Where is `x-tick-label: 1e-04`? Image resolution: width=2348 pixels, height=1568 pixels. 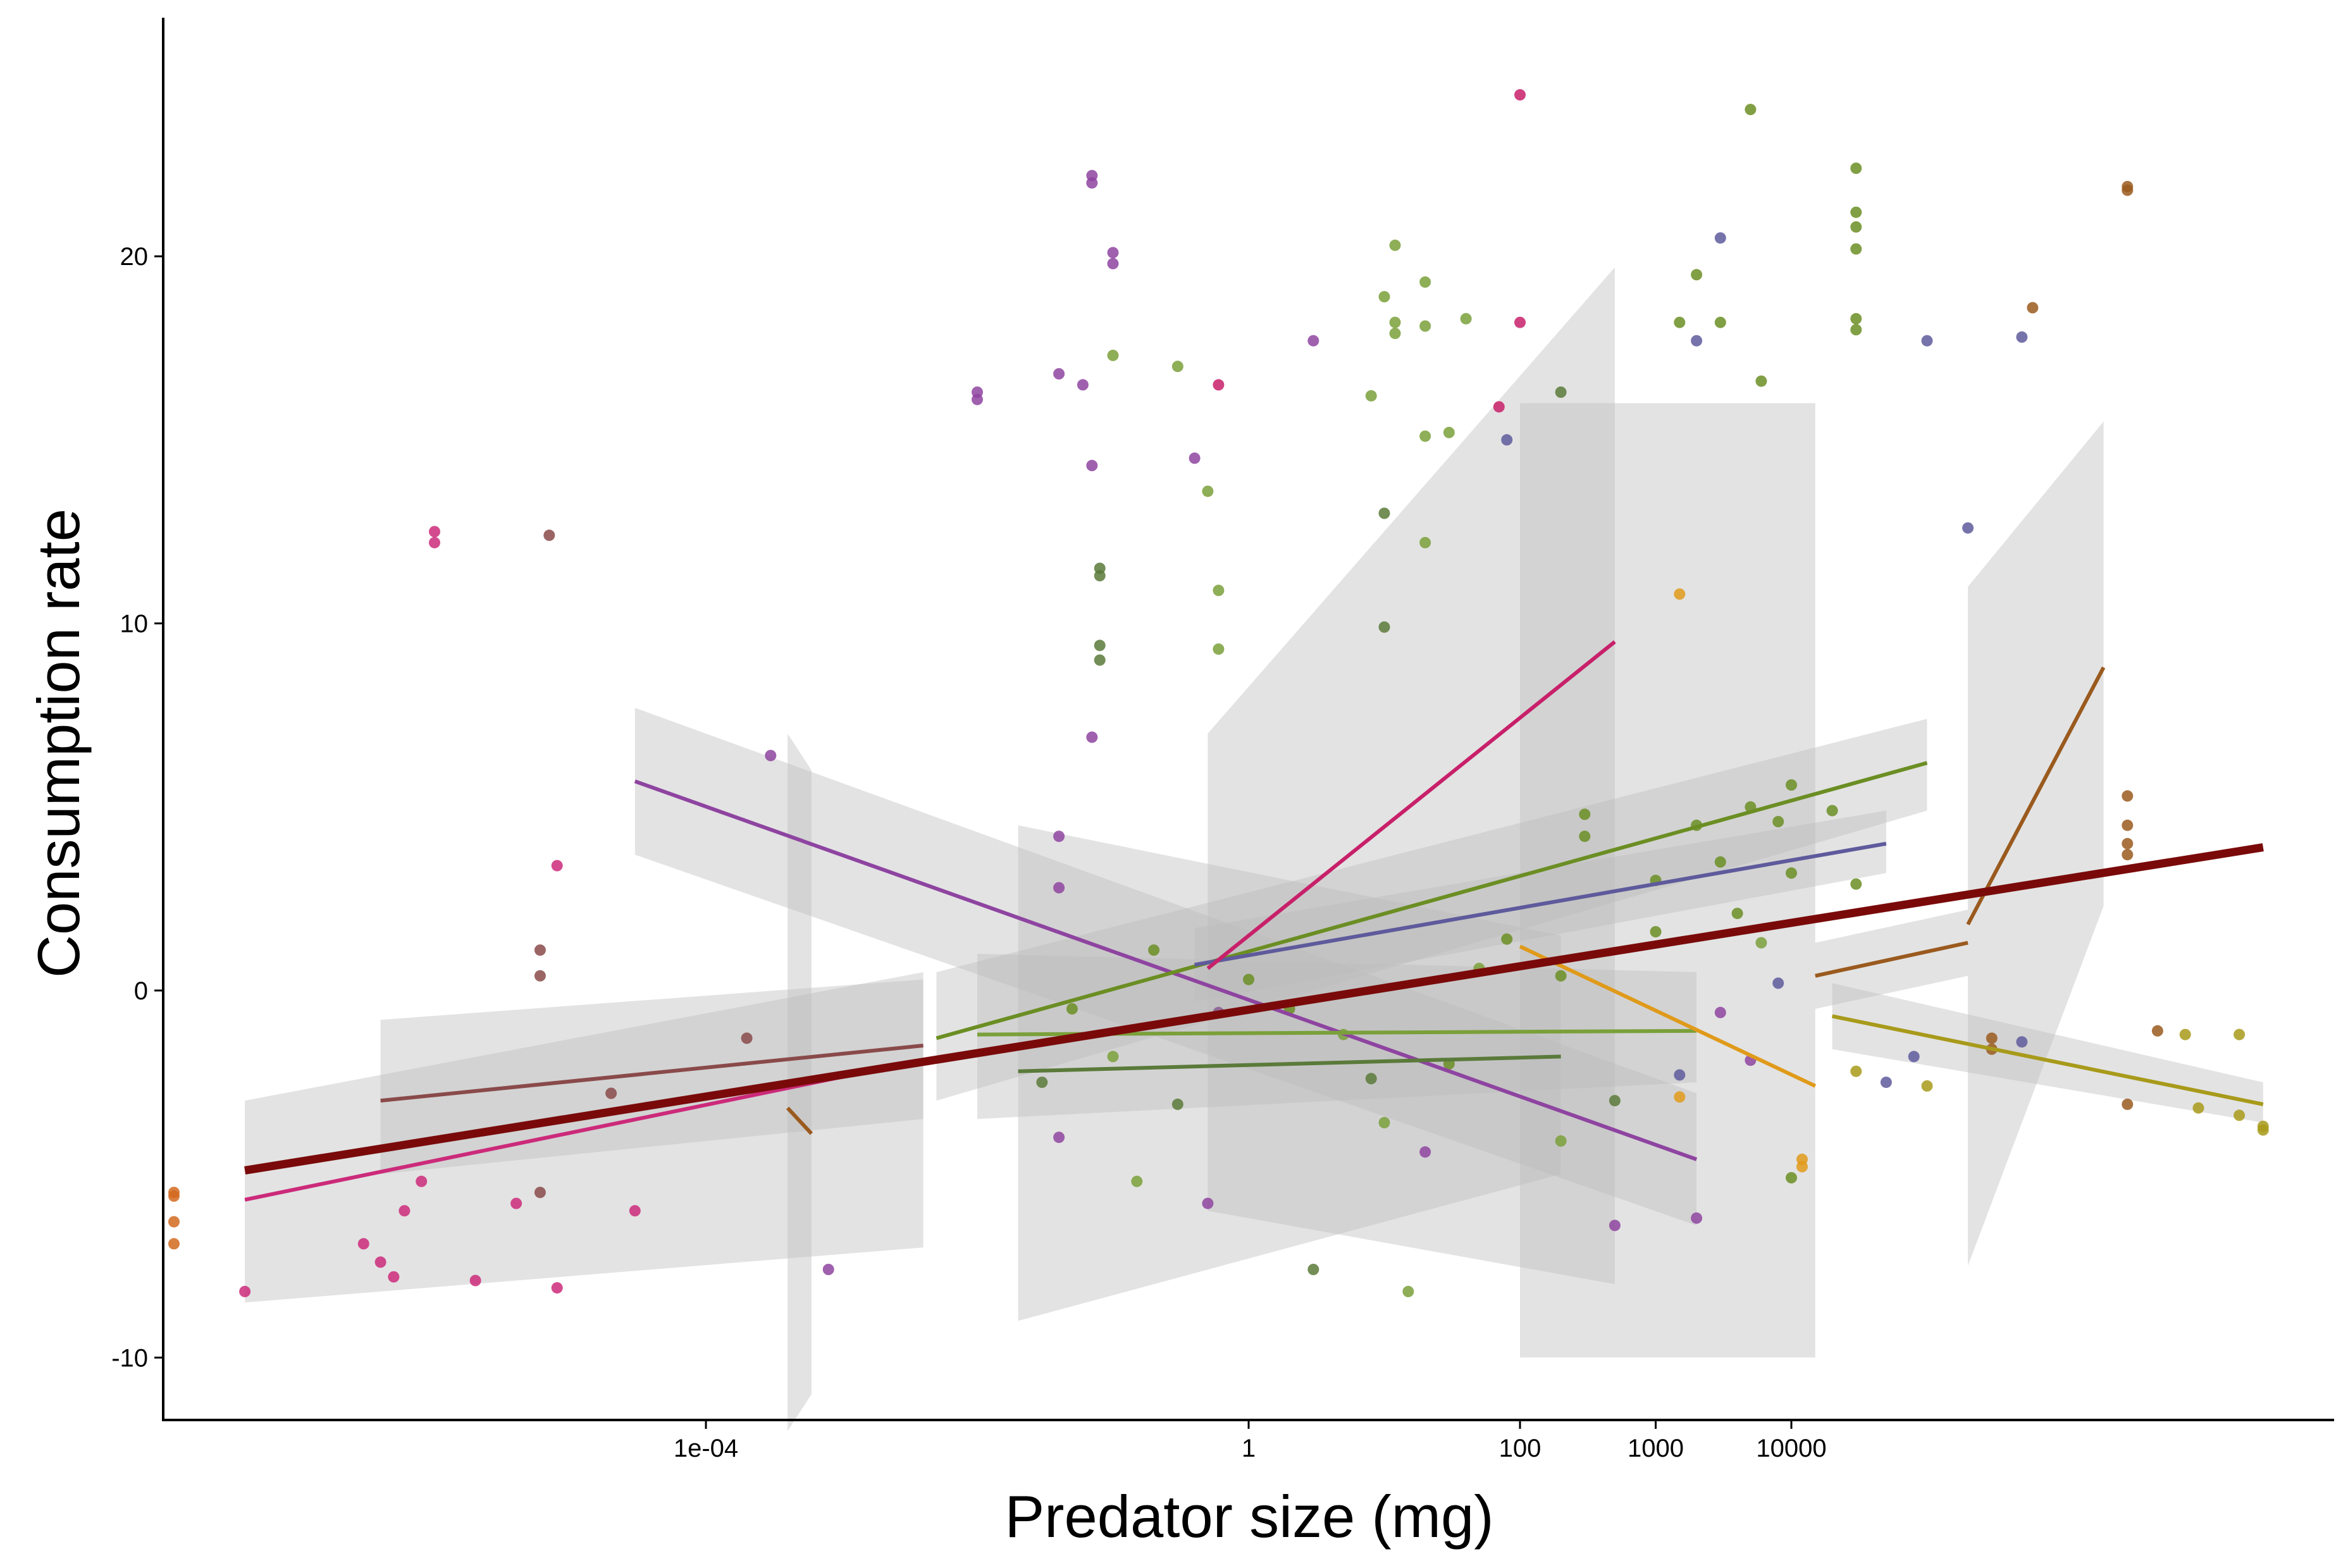 x-tick-label: 1e-04 is located at coordinates (706, 1448).